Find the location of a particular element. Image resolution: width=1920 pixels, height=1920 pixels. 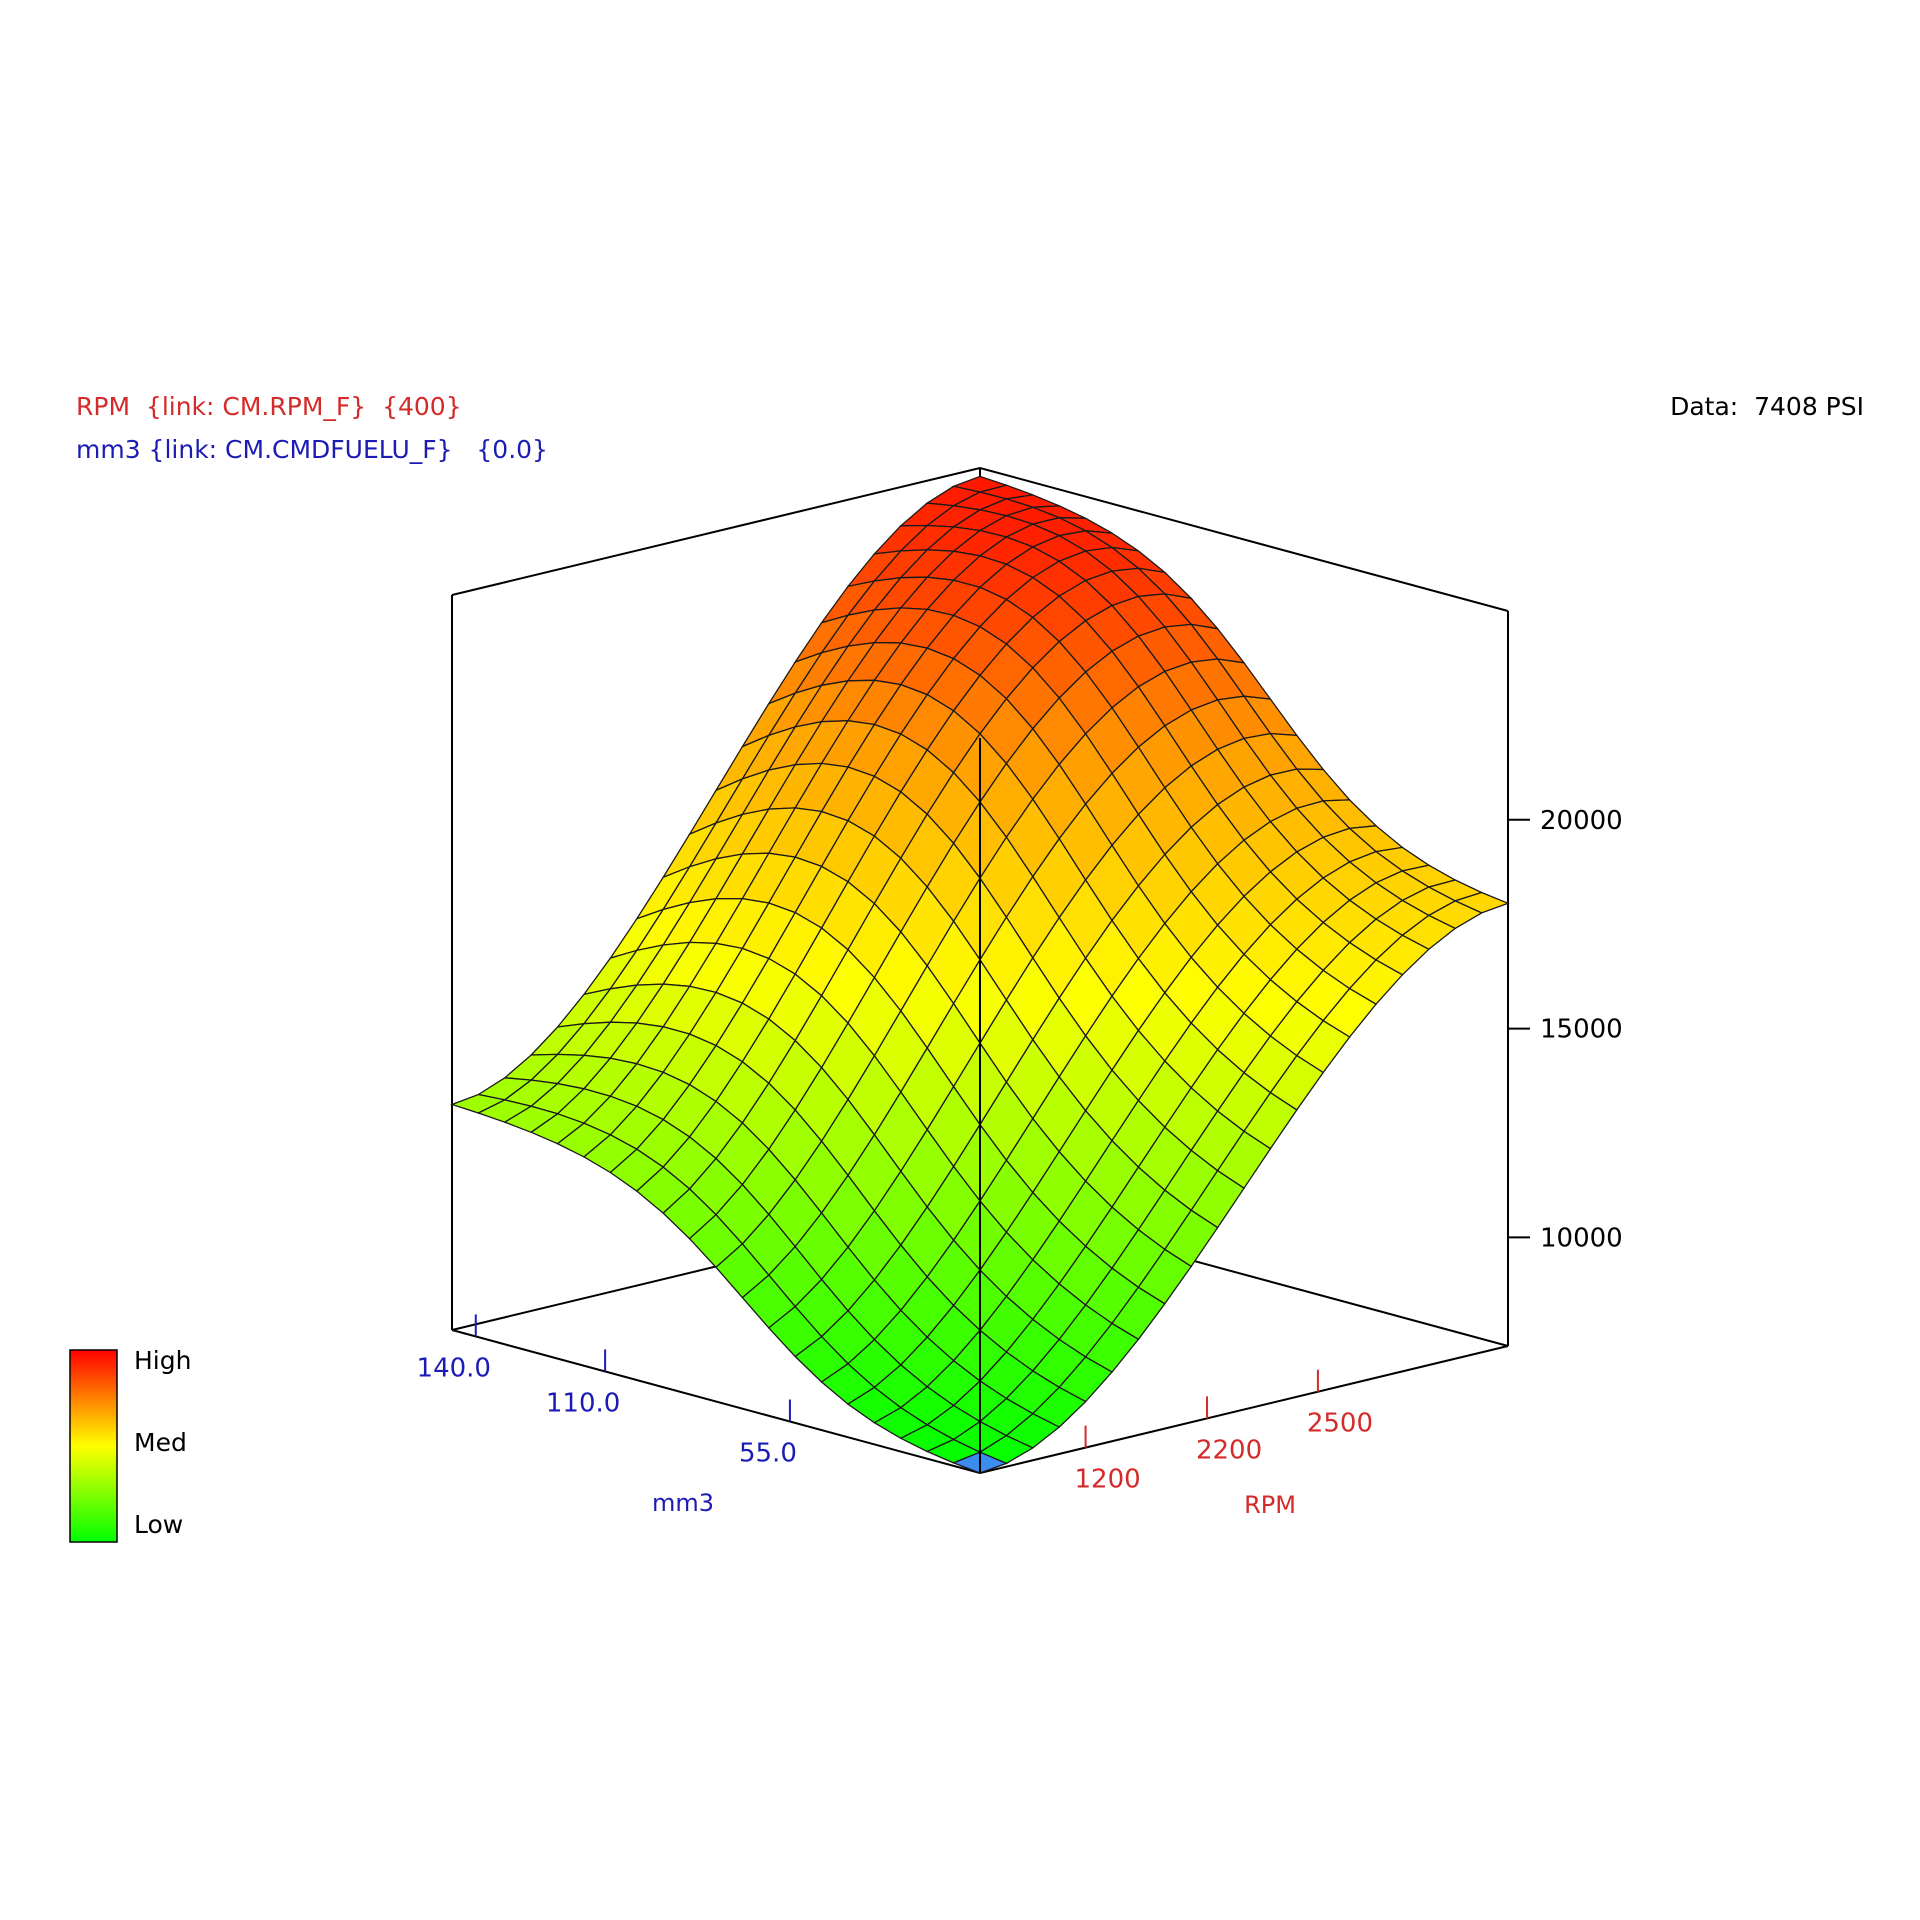

rpm-link-label: RPM {link: CM.RPM_F} {400} is located at coordinates (269, 406).